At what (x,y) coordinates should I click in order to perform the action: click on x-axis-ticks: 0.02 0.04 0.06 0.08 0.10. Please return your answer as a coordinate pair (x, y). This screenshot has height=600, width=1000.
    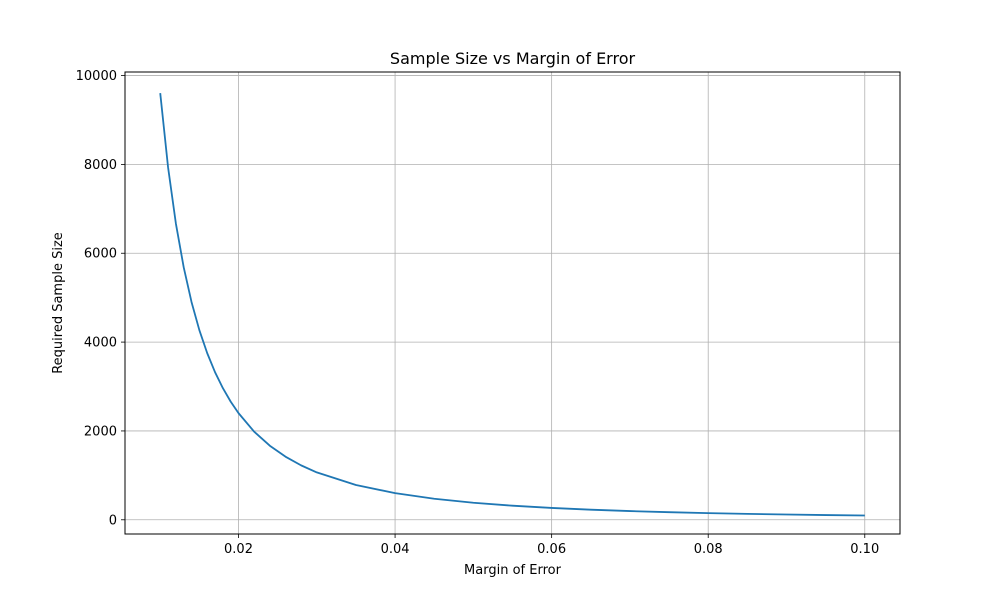
    Looking at the image, I should click on (551, 545).